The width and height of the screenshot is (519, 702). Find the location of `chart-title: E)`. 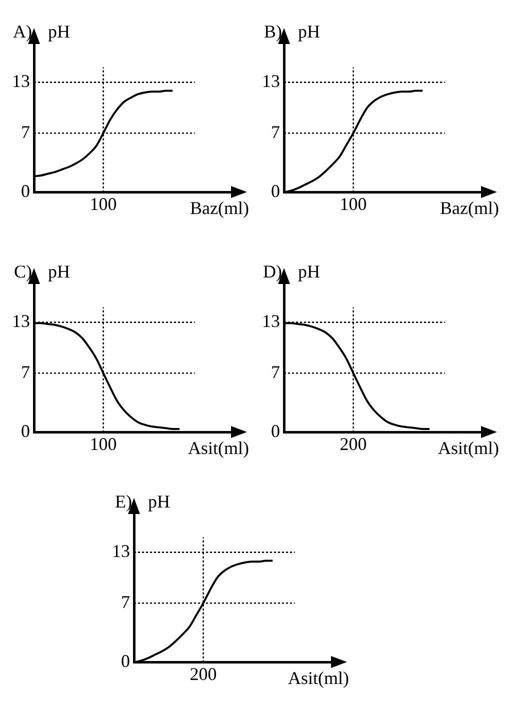

chart-title: E) is located at coordinates (123, 502).